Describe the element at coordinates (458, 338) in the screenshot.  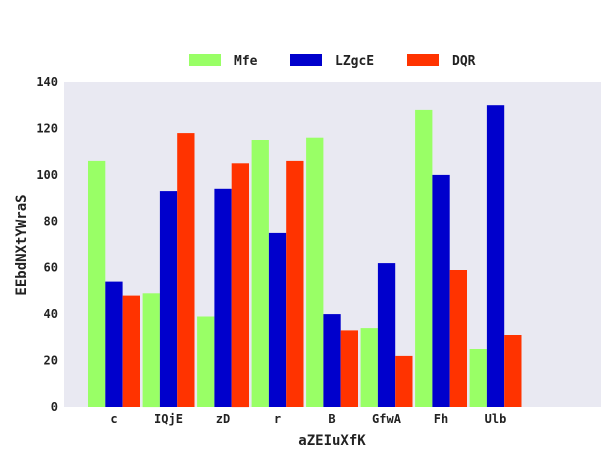
I see `bar-DQR-Fh` at that location.